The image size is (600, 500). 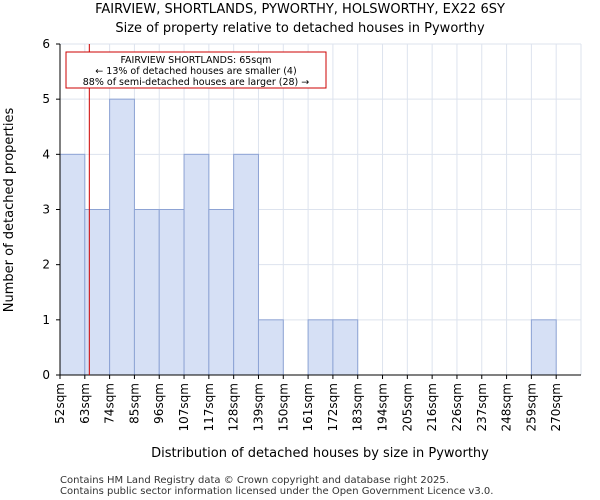 What do you see at coordinates (358, 407) in the screenshot?
I see `x-tick-label: 183sqm` at bounding box center [358, 407].